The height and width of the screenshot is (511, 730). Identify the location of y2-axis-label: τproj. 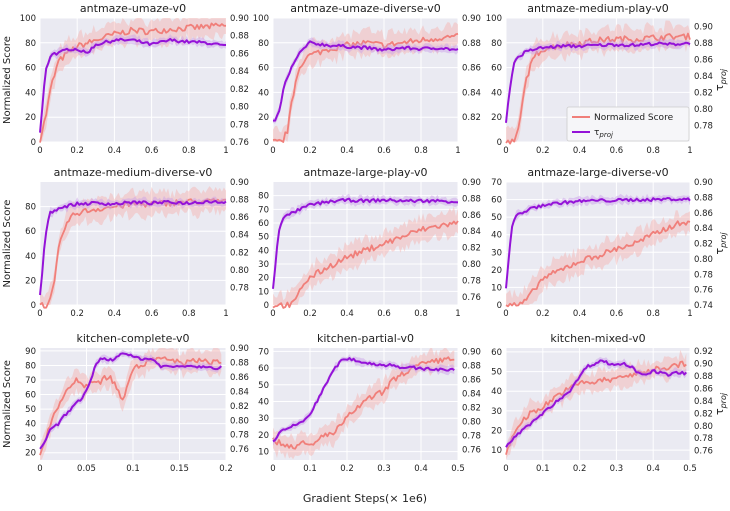
(720, 403).